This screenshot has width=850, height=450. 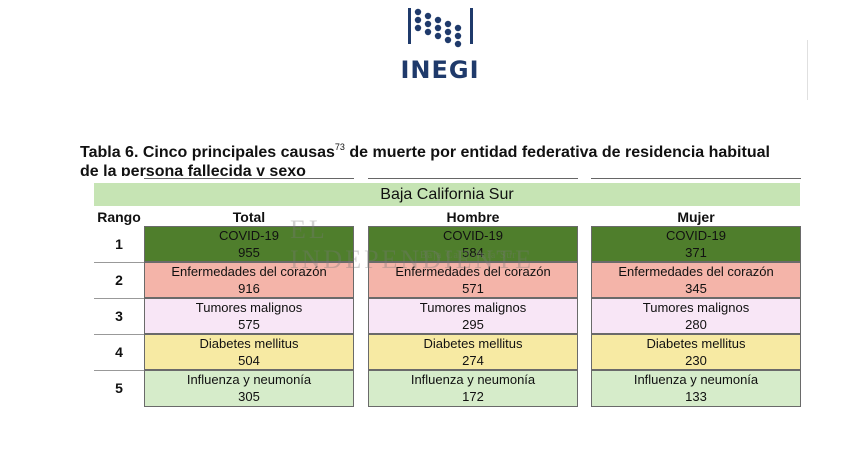 What do you see at coordinates (696, 352) in the screenshot?
I see `cell-female-4: Diabetes mellitus 230` at bounding box center [696, 352].